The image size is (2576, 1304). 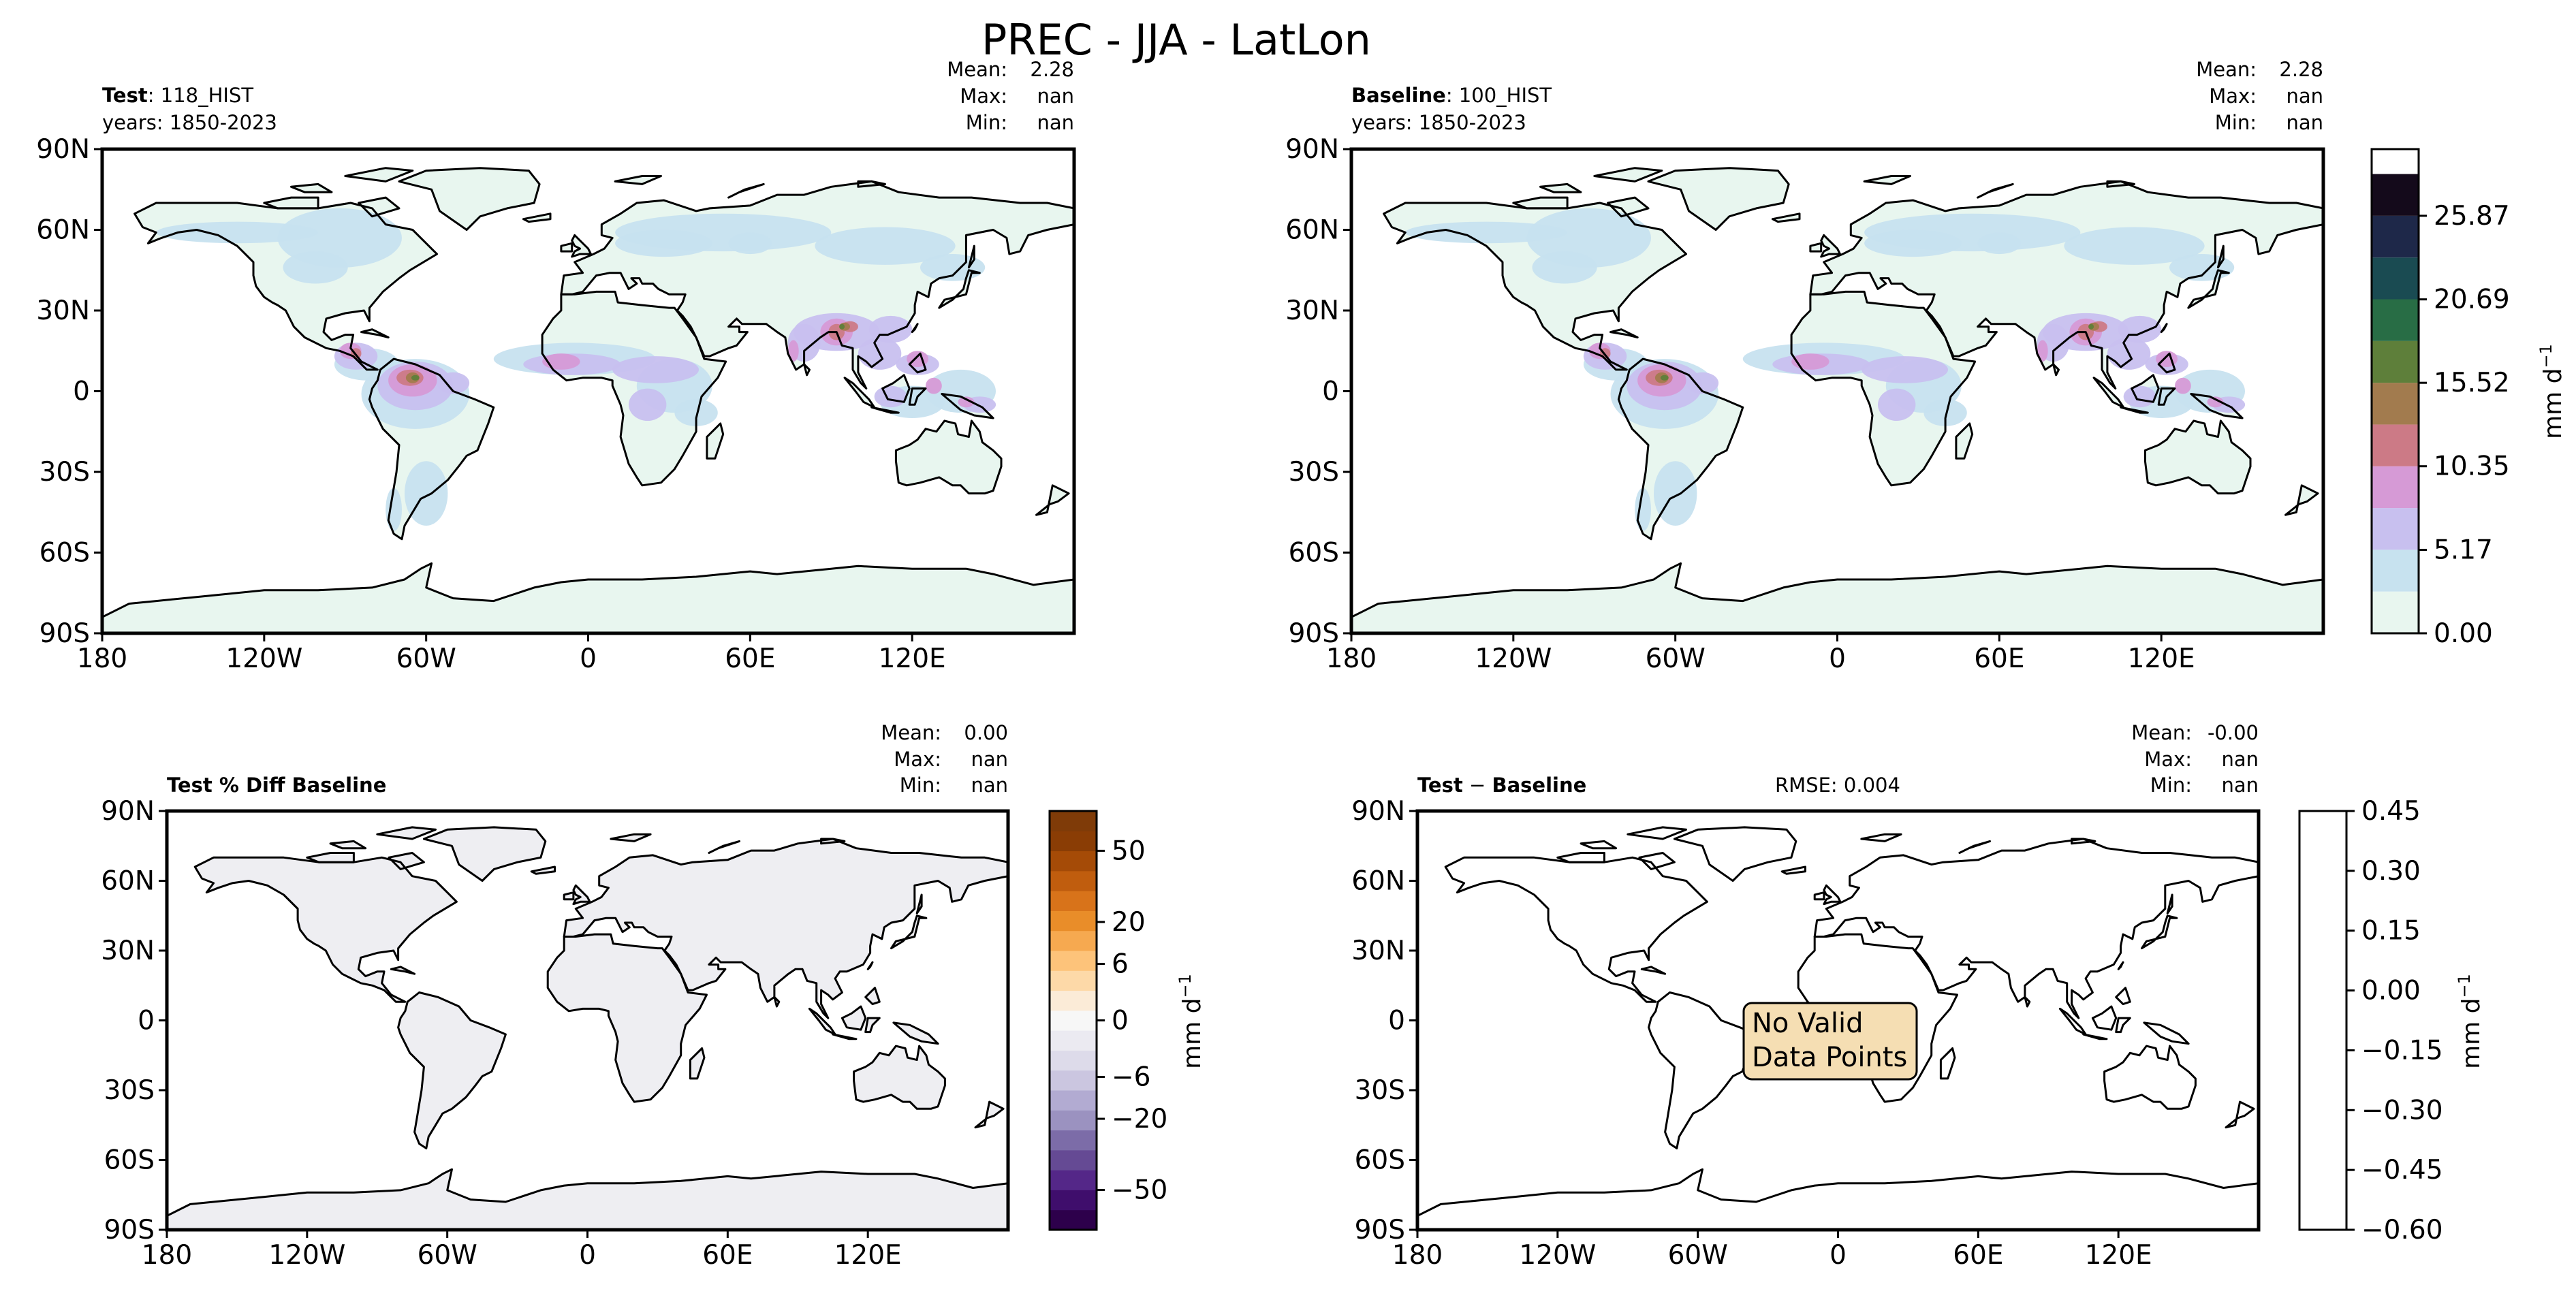 I want to click on colorbar-tick-label: 50, so click(x=1129, y=851).